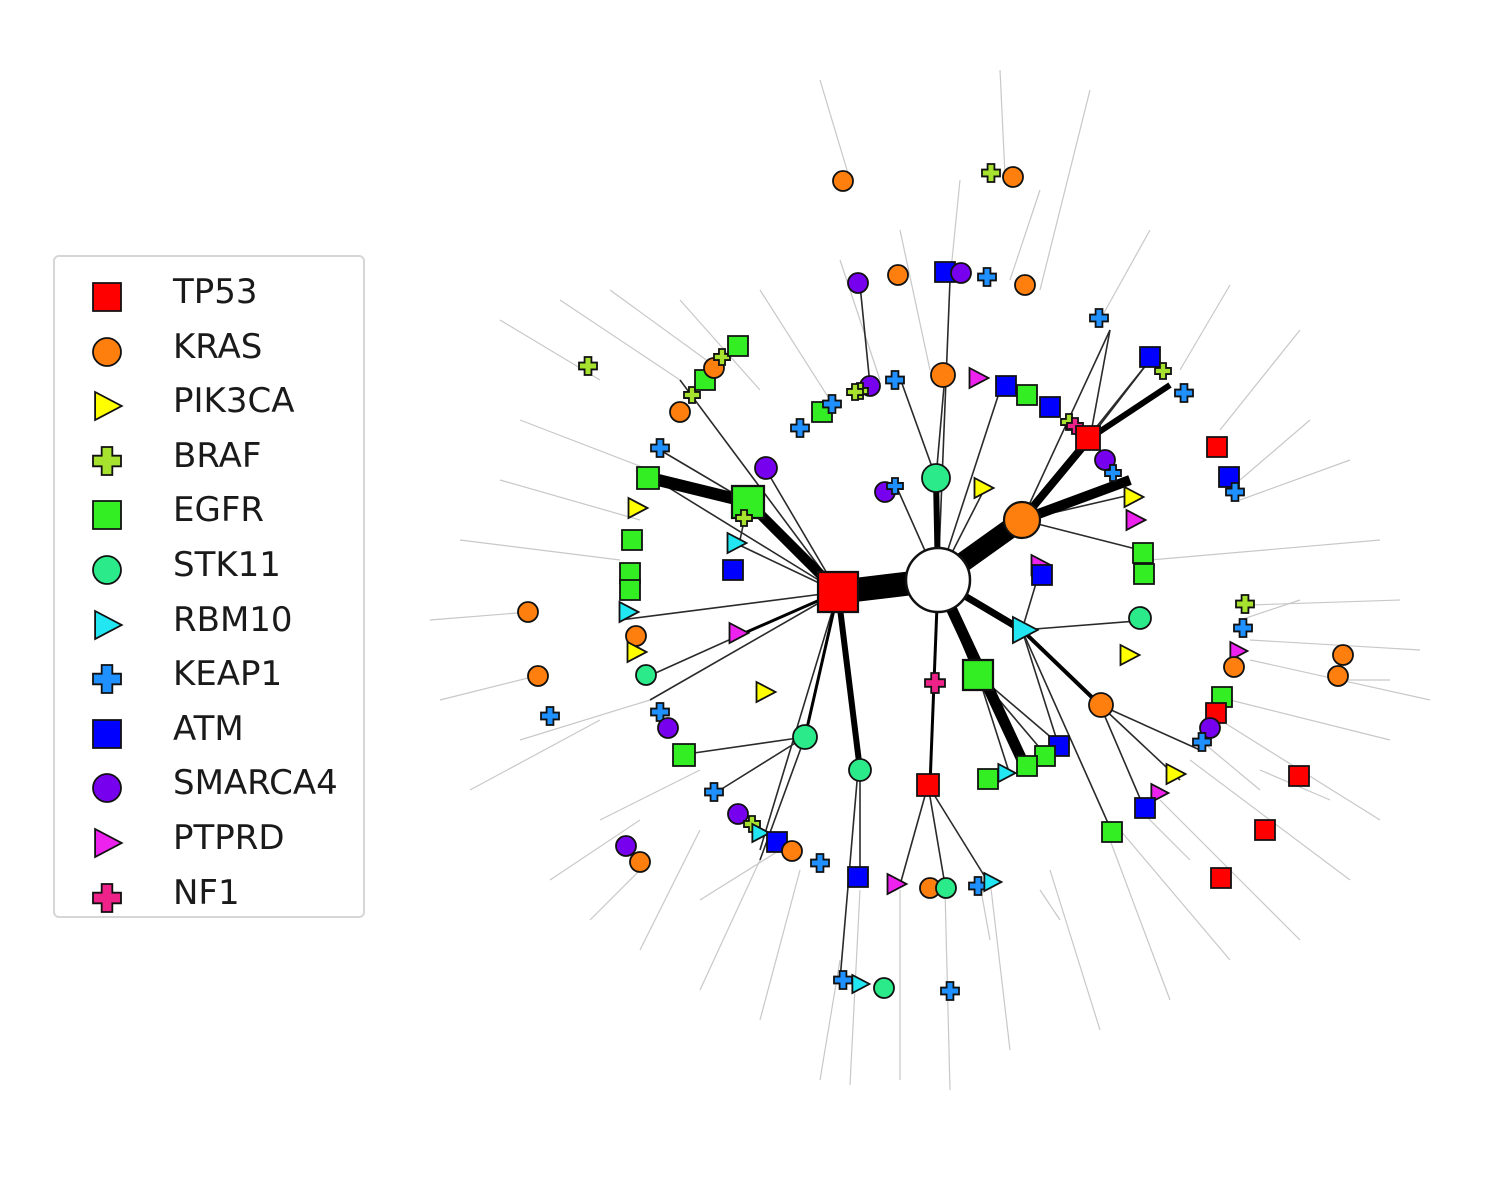  Describe the element at coordinates (219, 510) in the screenshot. I see `legend-label: EGFR` at that location.